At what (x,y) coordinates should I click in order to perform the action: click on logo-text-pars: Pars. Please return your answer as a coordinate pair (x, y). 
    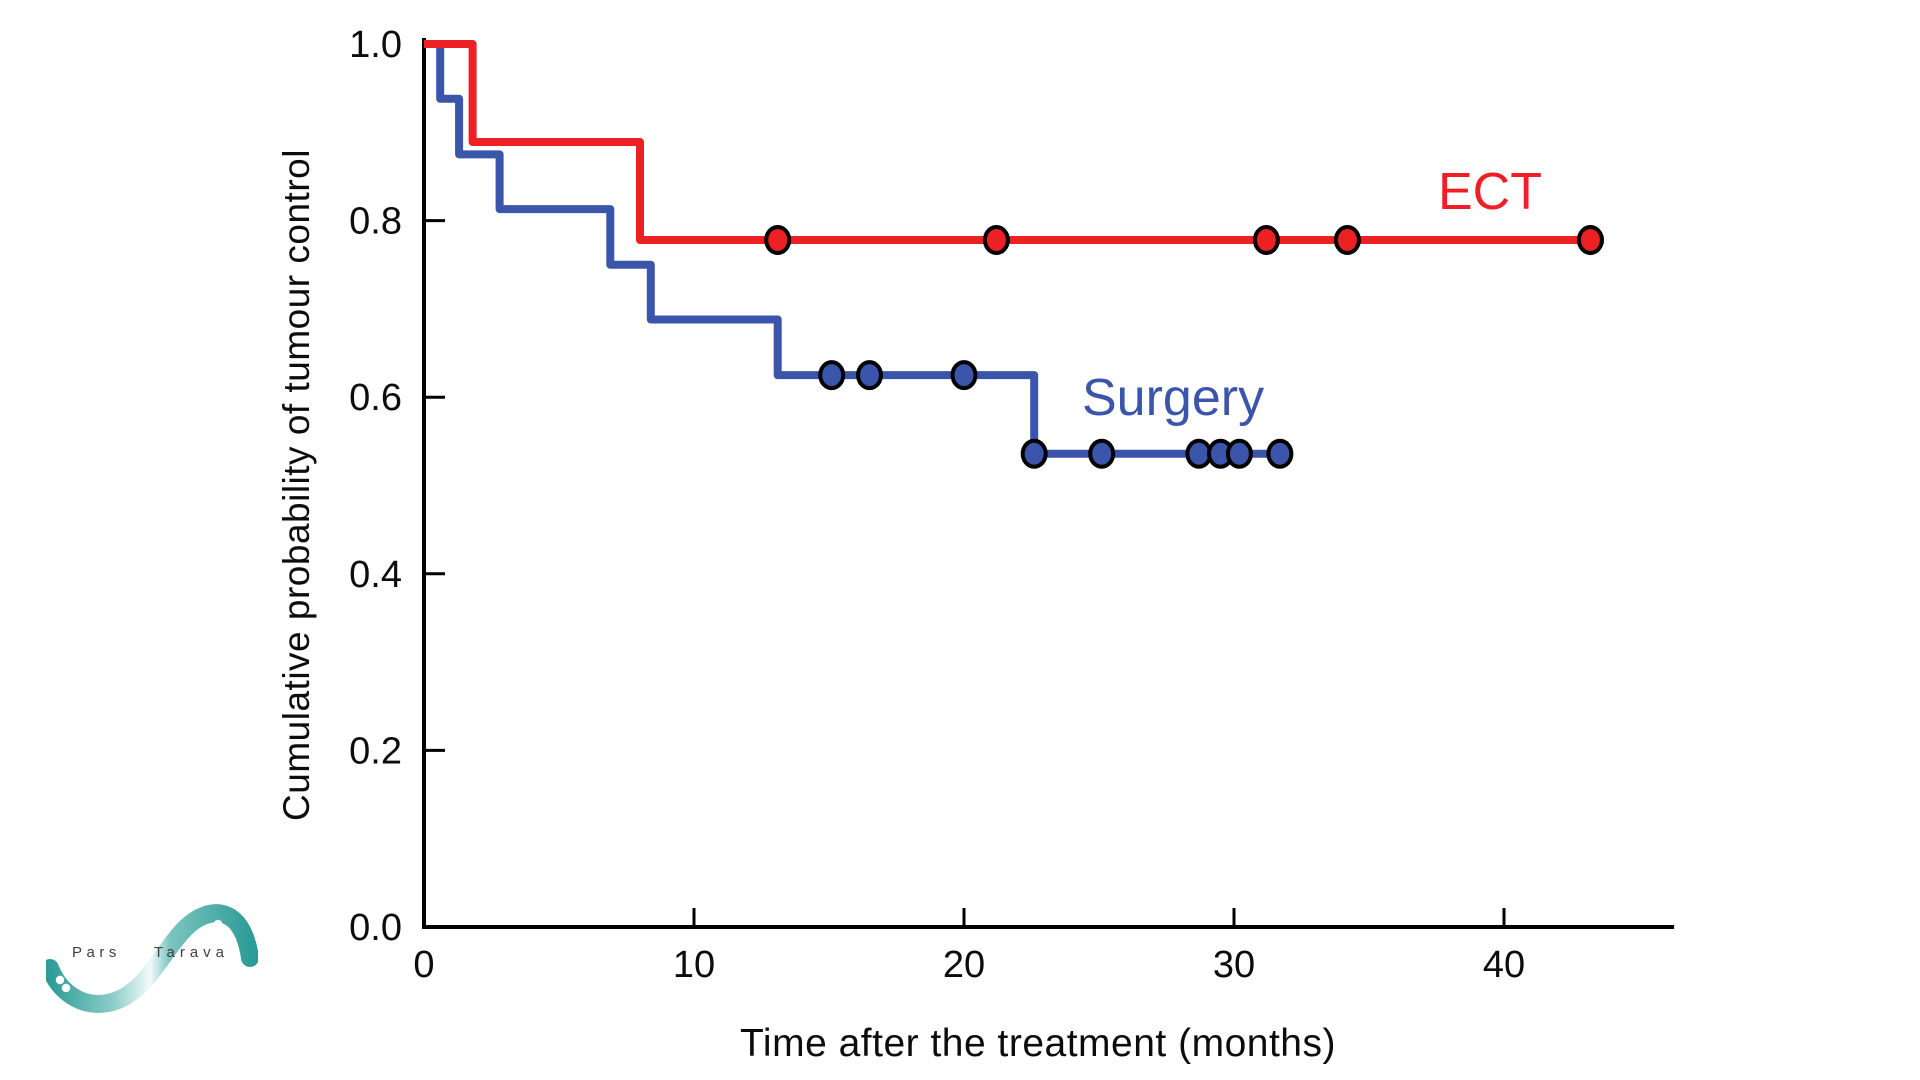
    Looking at the image, I should click on (96, 952).